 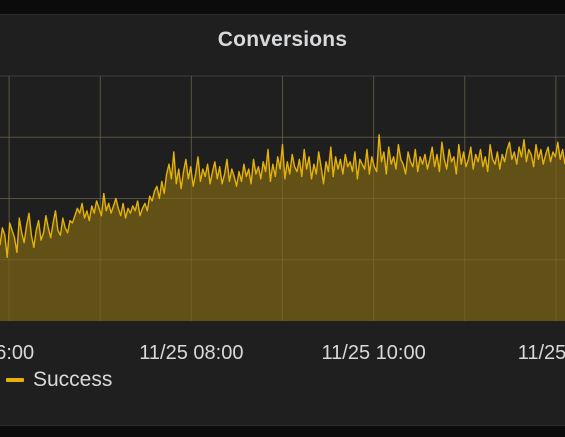 I want to click on legend: Success, so click(x=59, y=380).